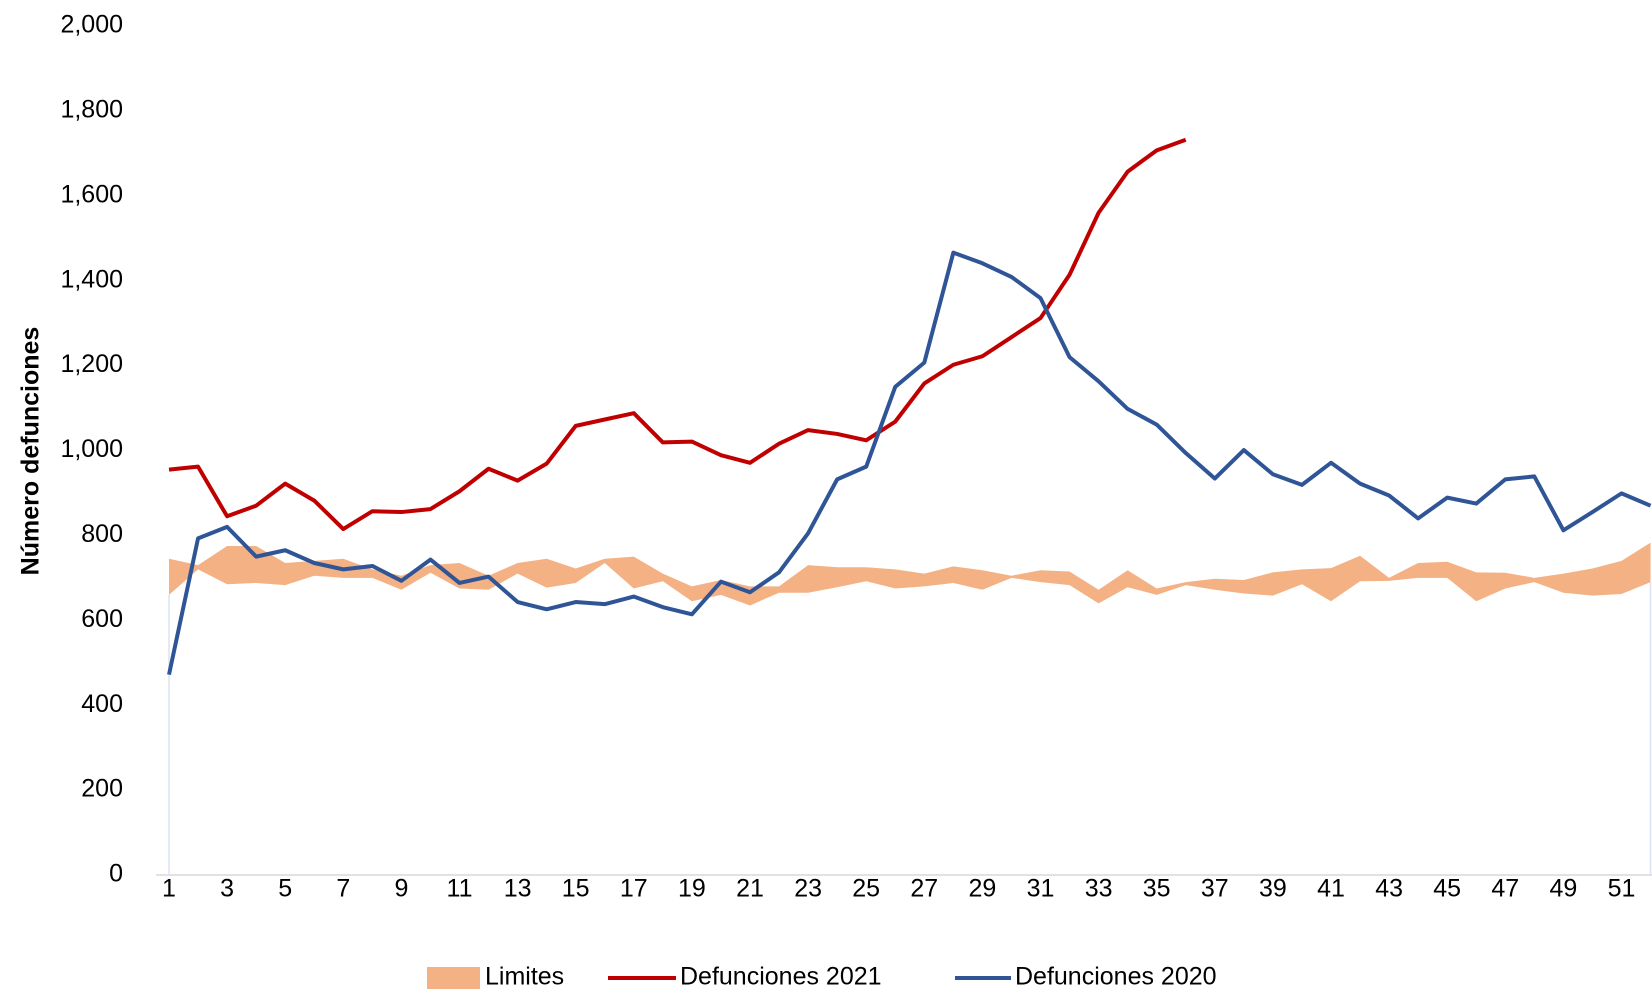  I want to click on x-tick-label: 9, so click(401, 889).